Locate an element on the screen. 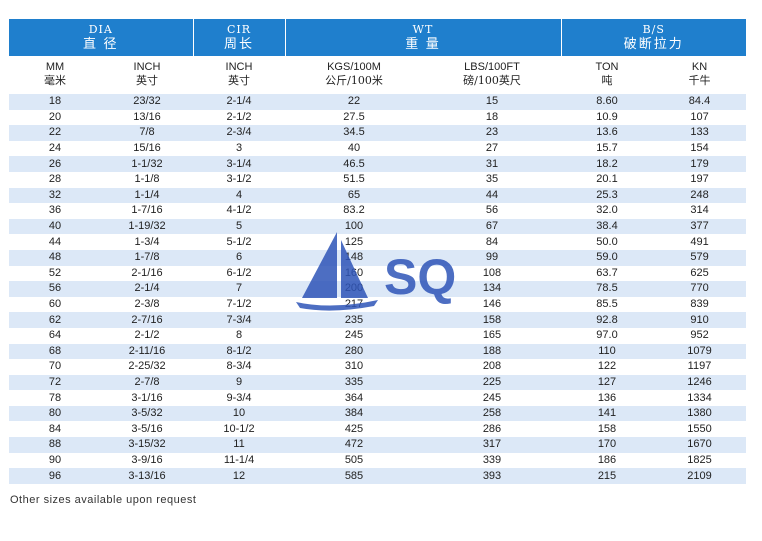 The image size is (762, 541). table-row: 28 1-1/8 3-1/2 51.5 35 20.1 197 is located at coordinates (378, 179).